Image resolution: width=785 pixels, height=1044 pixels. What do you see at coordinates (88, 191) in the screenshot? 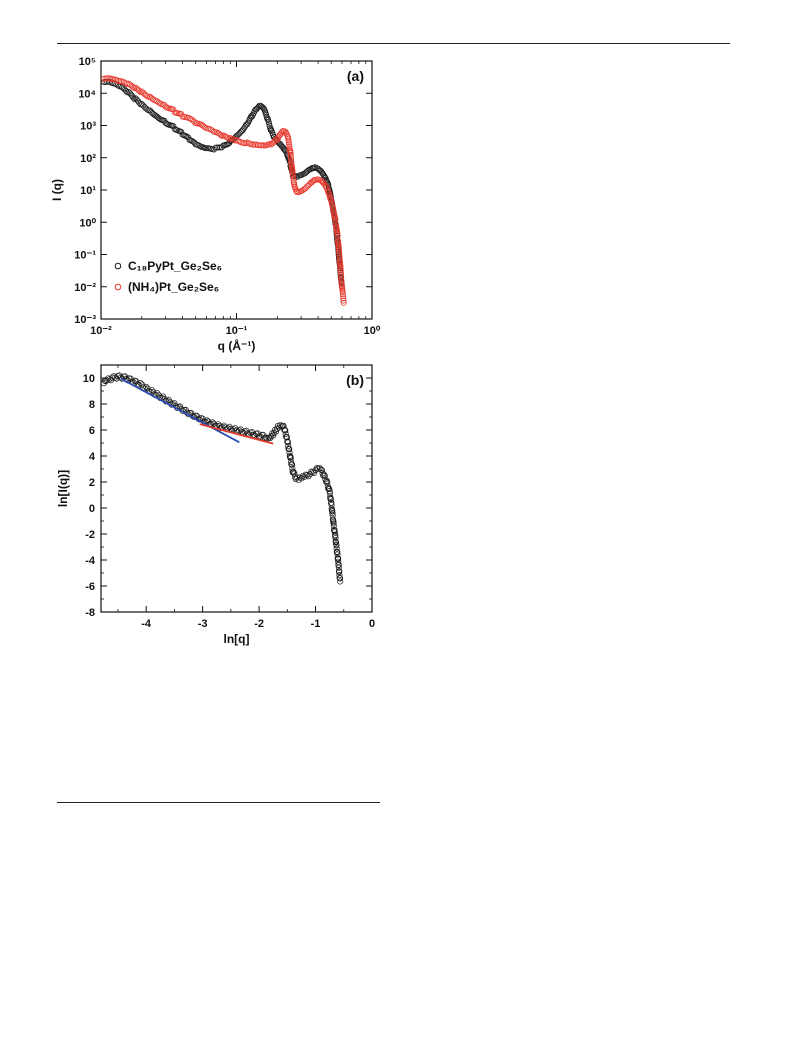
I see `y-tick-label: 10¹` at bounding box center [88, 191].